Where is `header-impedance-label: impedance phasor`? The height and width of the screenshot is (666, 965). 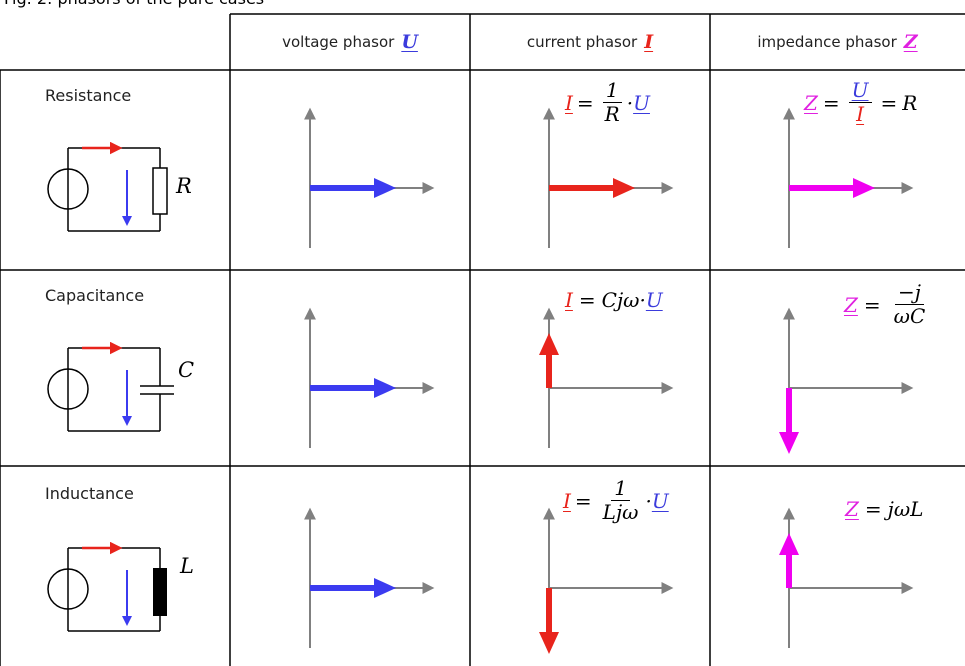
header-impedance-label: impedance phasor is located at coordinates (827, 41).